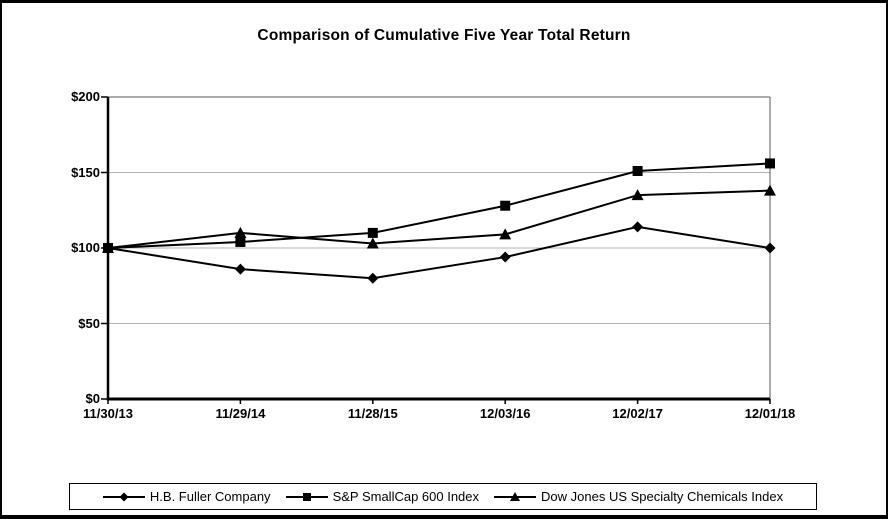 Image resolution: width=888 pixels, height=519 pixels. I want to click on y-axis-label: $100, so click(85, 247).